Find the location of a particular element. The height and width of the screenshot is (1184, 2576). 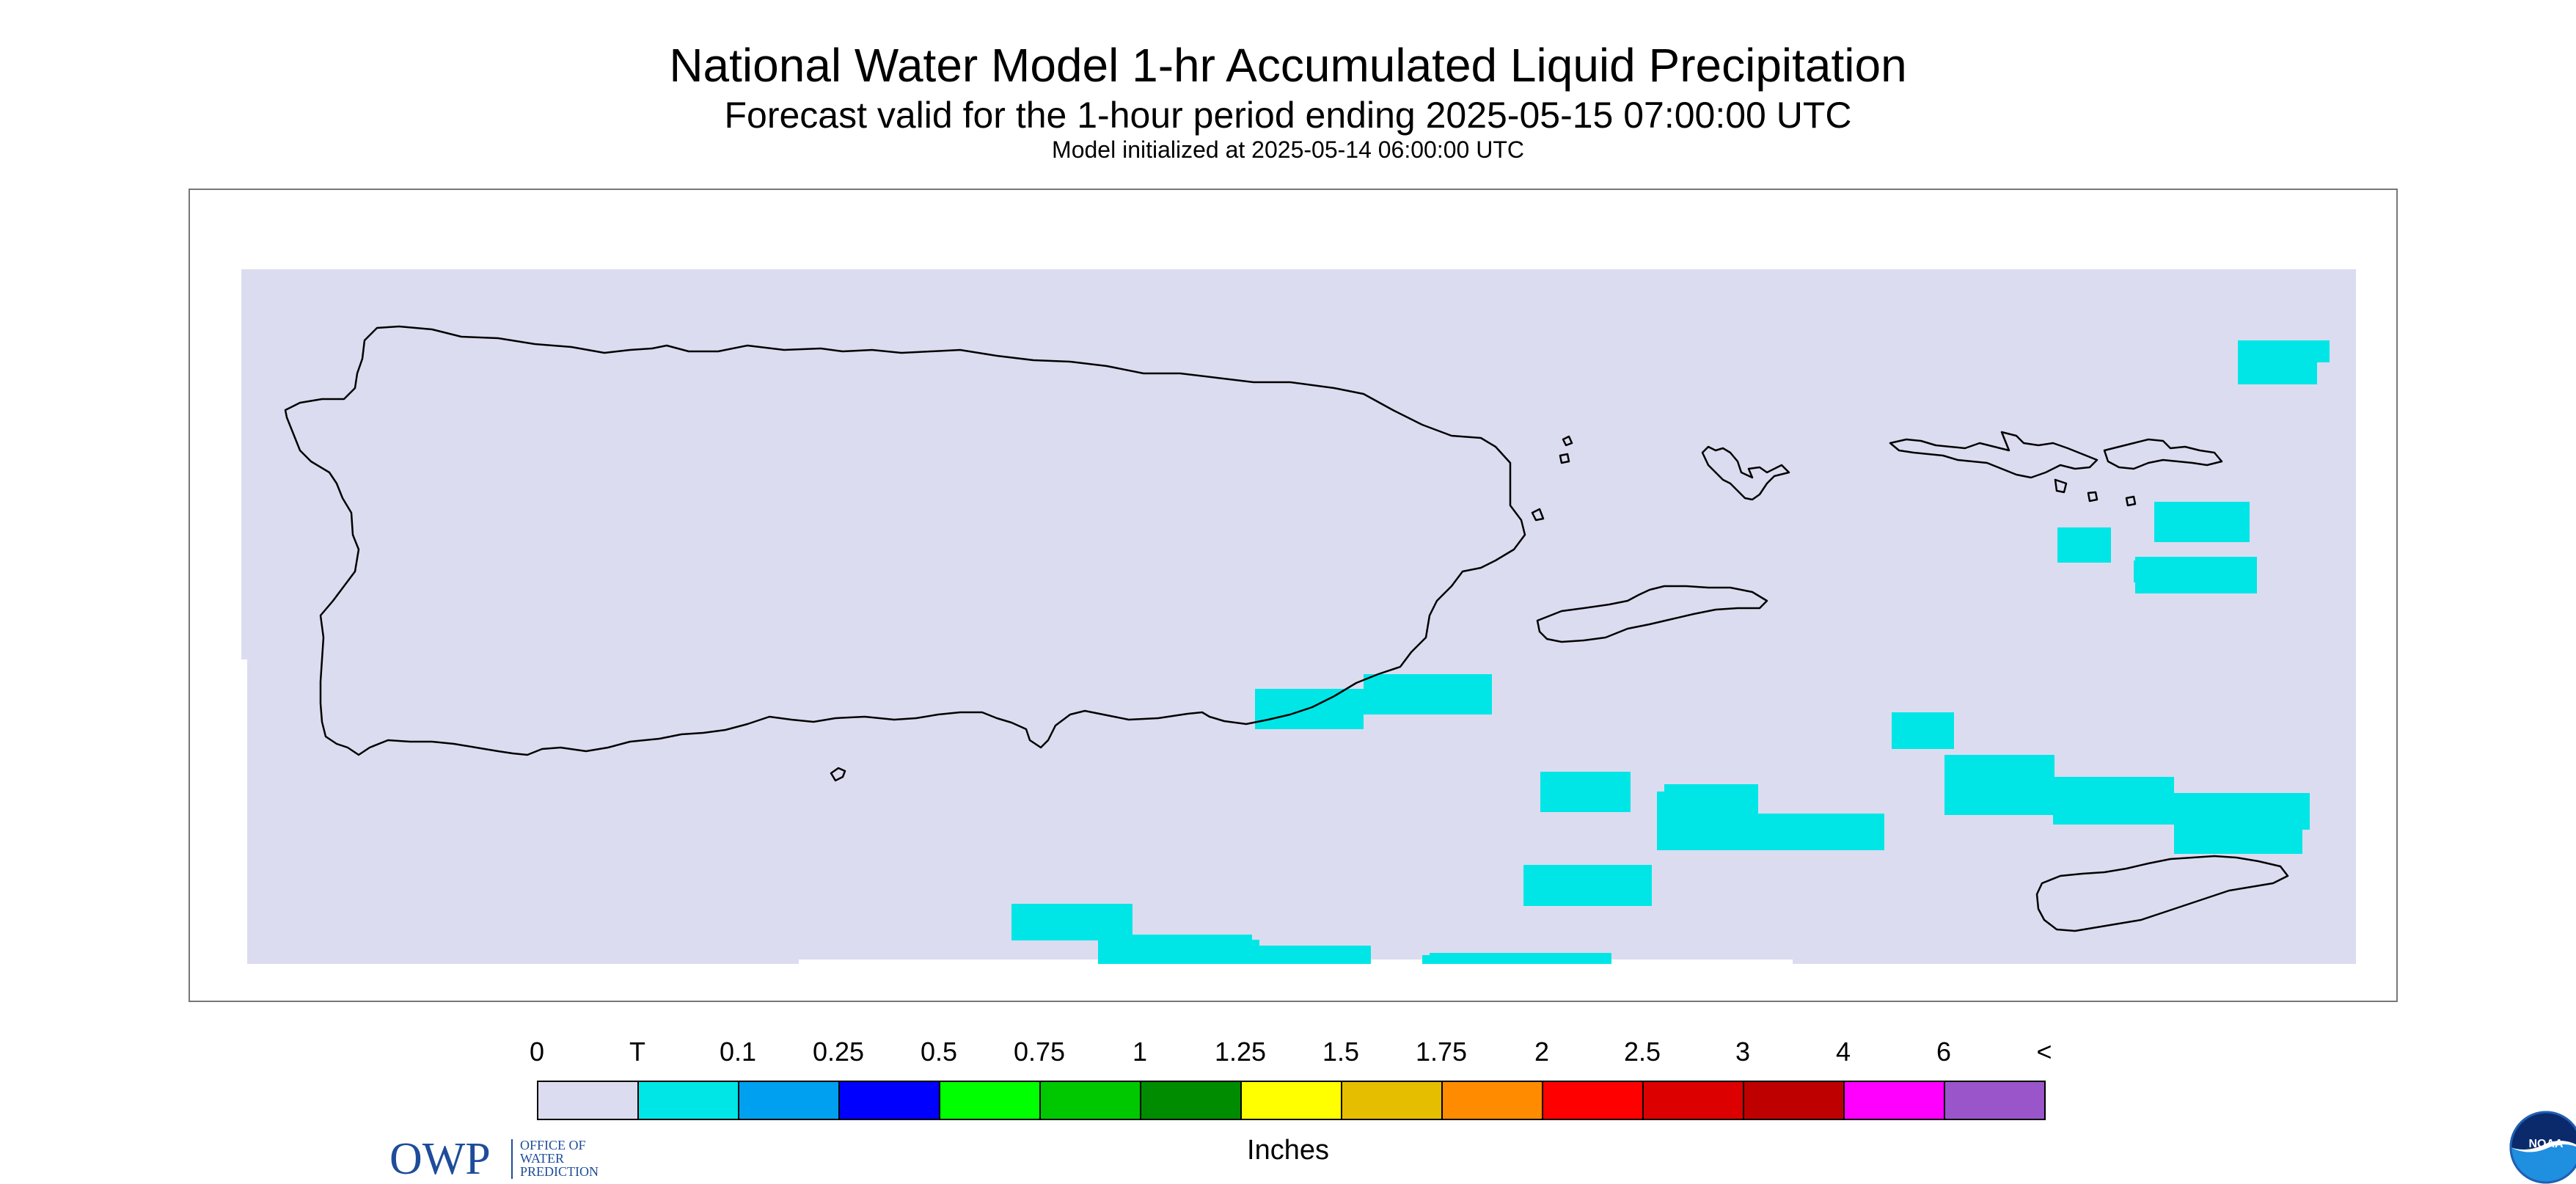

legend-tick-label: 0.75 is located at coordinates (1039, 1052).